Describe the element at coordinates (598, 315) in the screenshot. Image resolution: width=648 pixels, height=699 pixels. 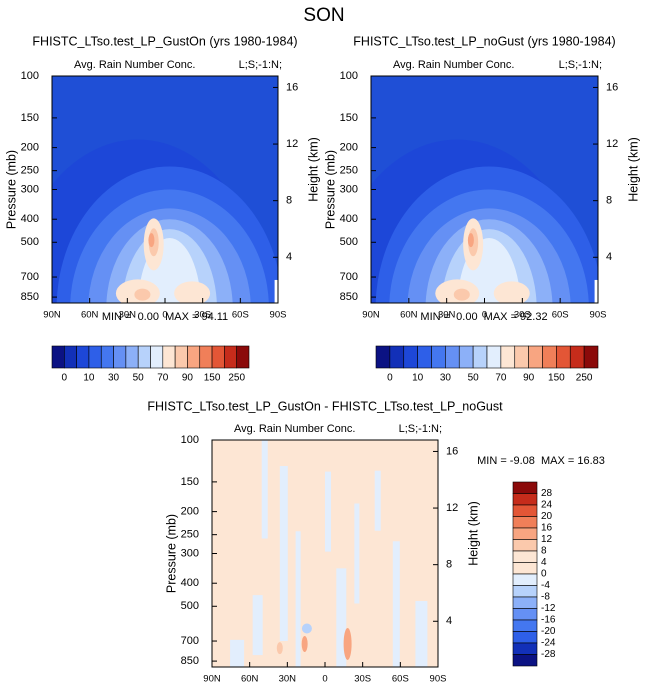
I see `x-tick-label: 90S` at that location.